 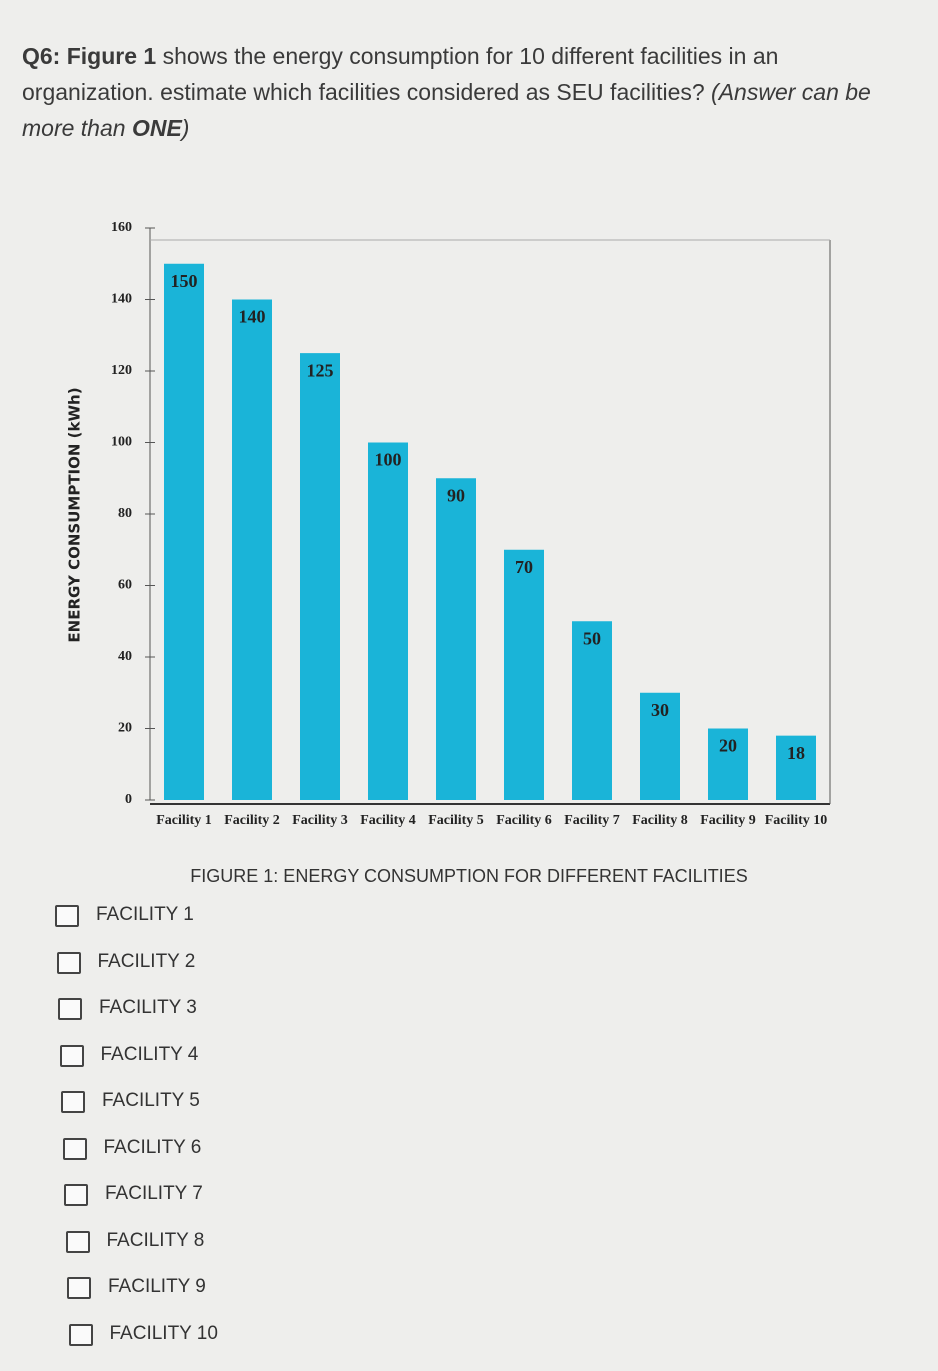 What do you see at coordinates (163, 1333) in the screenshot?
I see `option-label: FACILITY 10` at bounding box center [163, 1333].